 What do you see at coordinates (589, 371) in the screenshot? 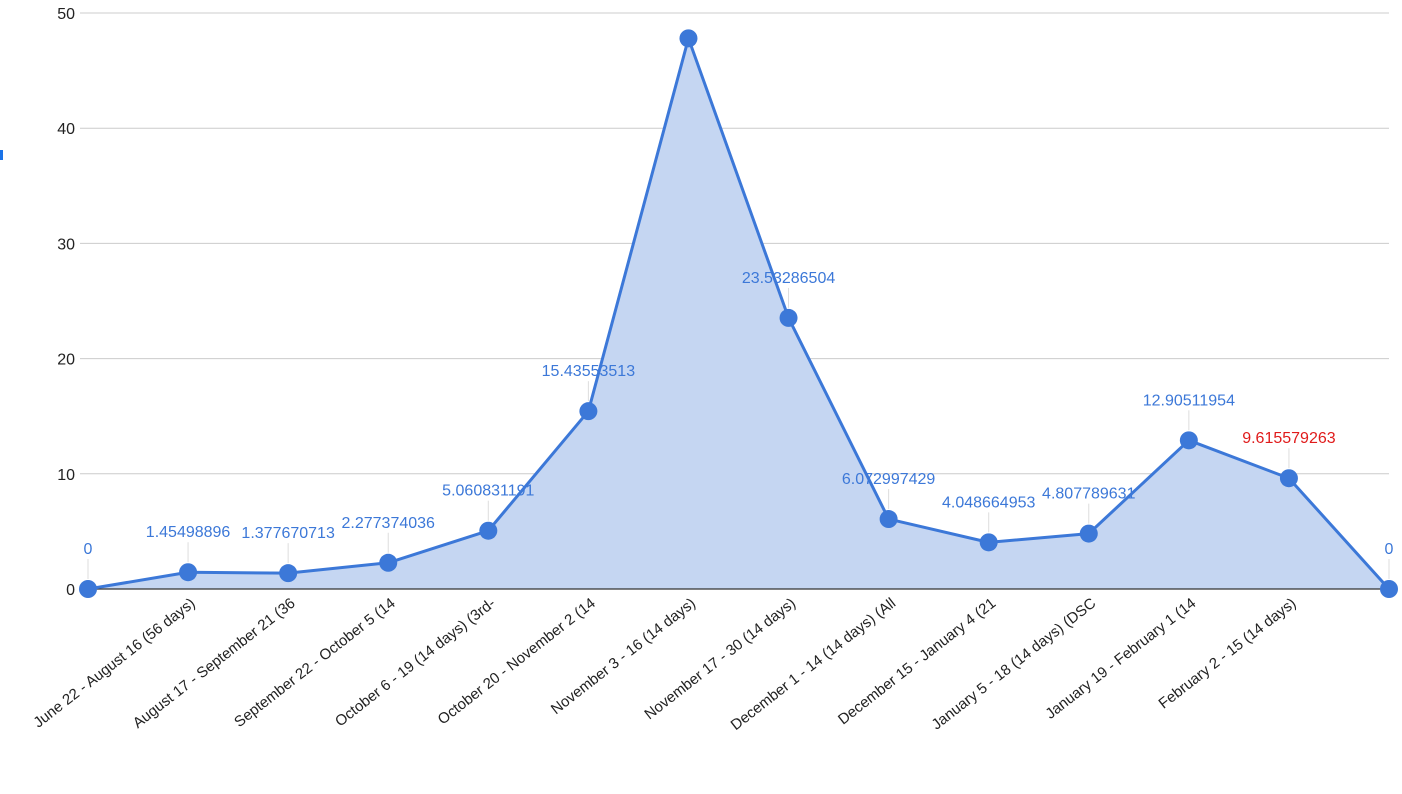
I see `data-label: 15.43553513` at bounding box center [589, 371].